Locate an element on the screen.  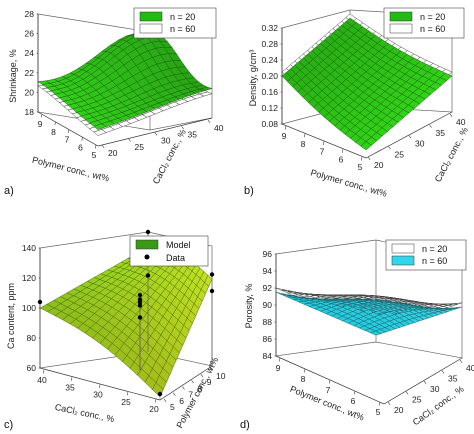
panel-d-z-ticks: 84 86 88 90 92 94 96 is located at coordinates (269, 305).